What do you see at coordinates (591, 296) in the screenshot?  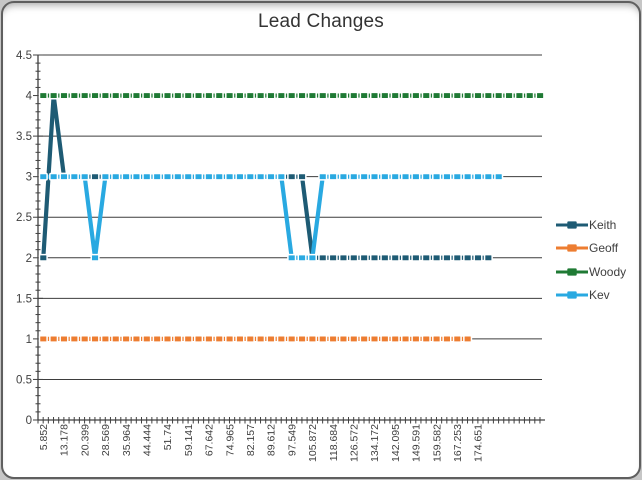 I see `legend-item-kev: Kev` at bounding box center [591, 296].